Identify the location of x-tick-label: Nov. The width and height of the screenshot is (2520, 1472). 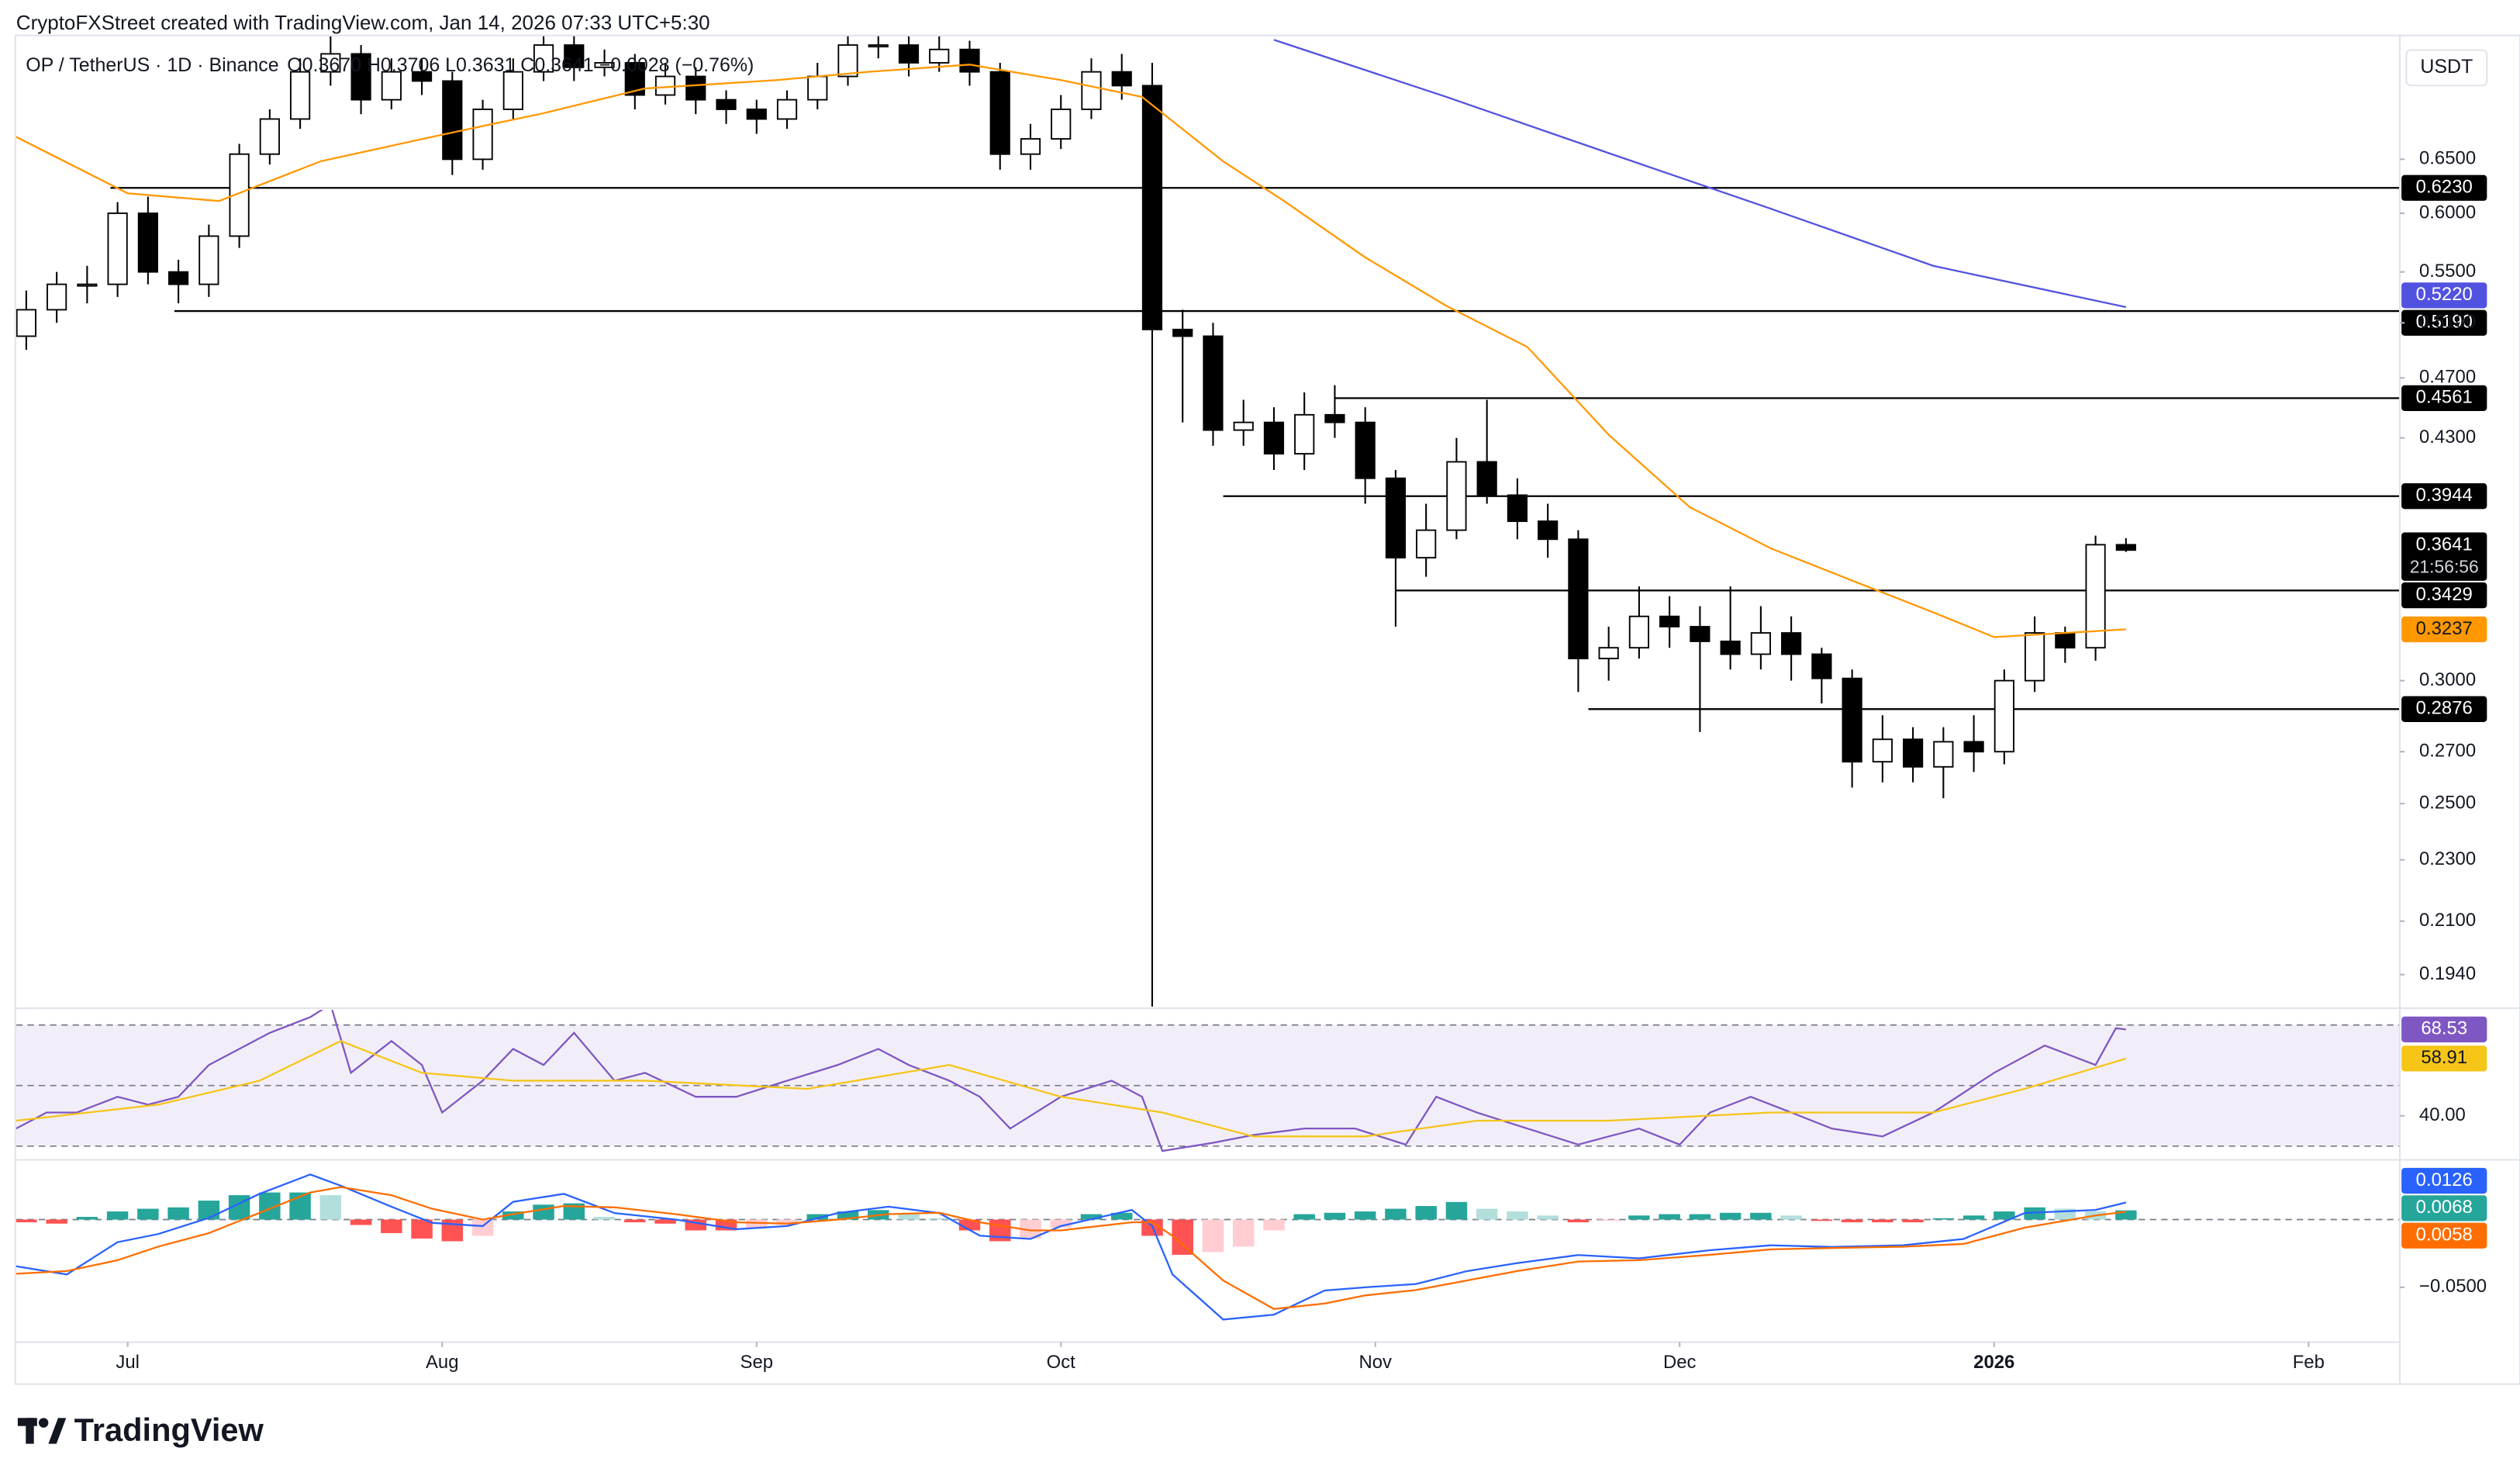
(1376, 1362).